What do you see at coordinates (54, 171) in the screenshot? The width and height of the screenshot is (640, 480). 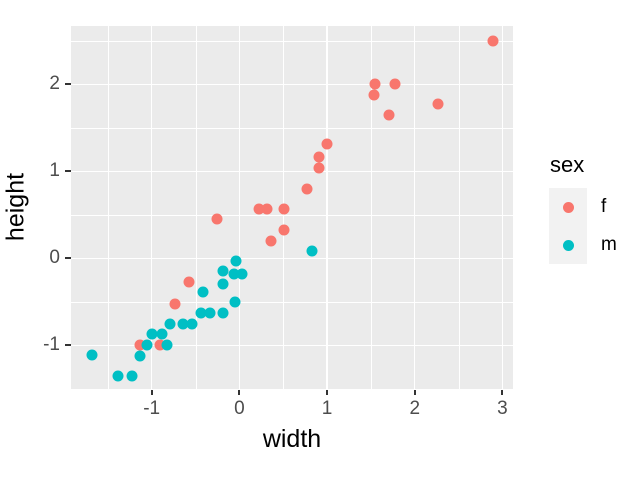 I see `y-tick-label: 1` at bounding box center [54, 171].